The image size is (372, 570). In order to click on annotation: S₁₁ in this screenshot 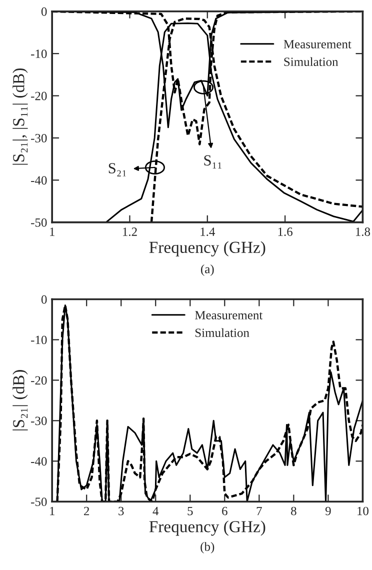, I will do `click(213, 161)`.